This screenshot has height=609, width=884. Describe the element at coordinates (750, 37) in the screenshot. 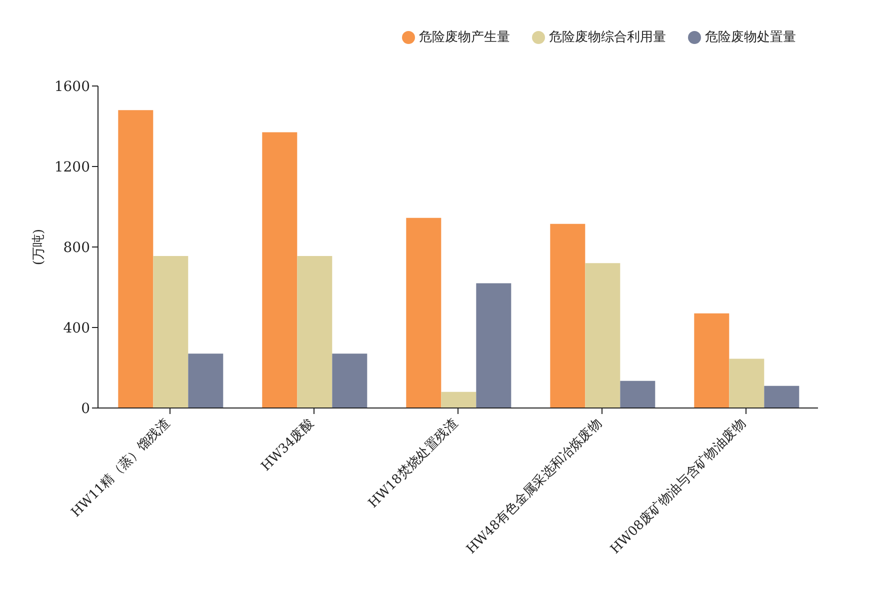

I see `legend-label: 危险废物处置量` at that location.